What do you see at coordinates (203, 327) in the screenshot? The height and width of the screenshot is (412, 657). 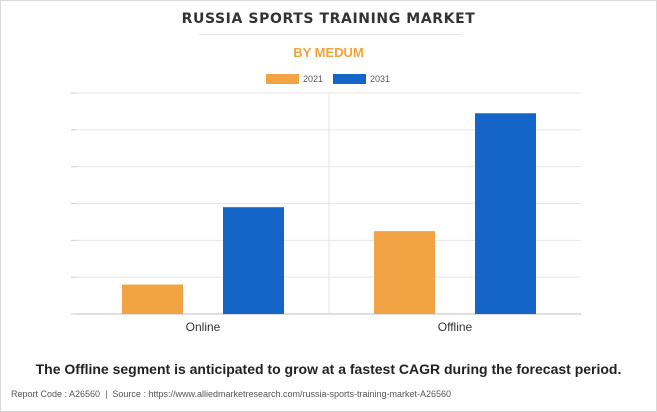 I see `x-tick-label-online: Online` at bounding box center [203, 327].